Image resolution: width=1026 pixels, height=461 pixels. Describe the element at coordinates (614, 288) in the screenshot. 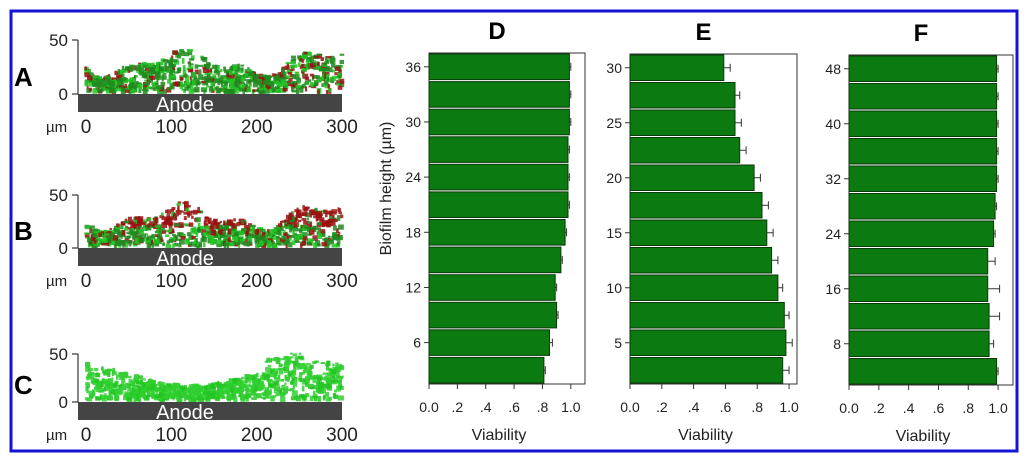

I see `y-tick-label: 10` at that location.